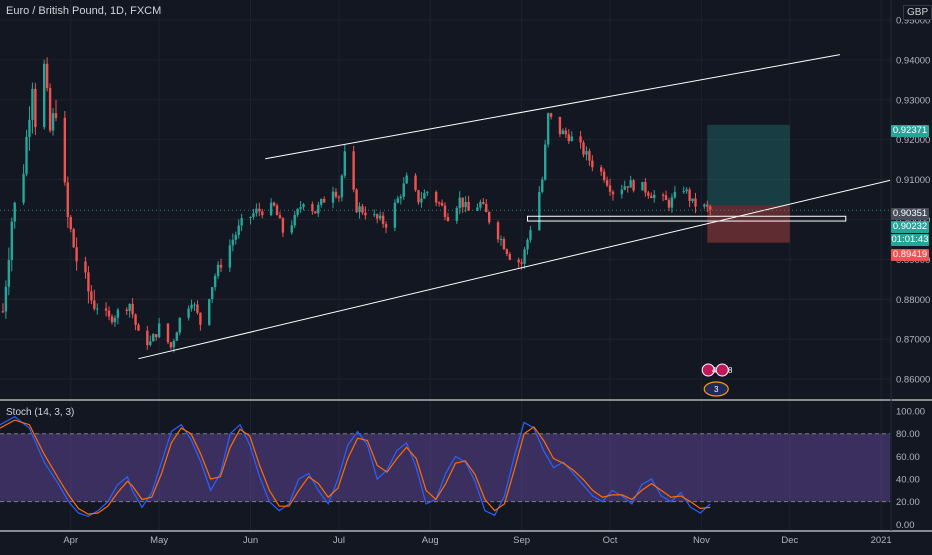  What do you see at coordinates (908, 457) in the screenshot?
I see `stoch-axis-label: 60.00` at bounding box center [908, 457].